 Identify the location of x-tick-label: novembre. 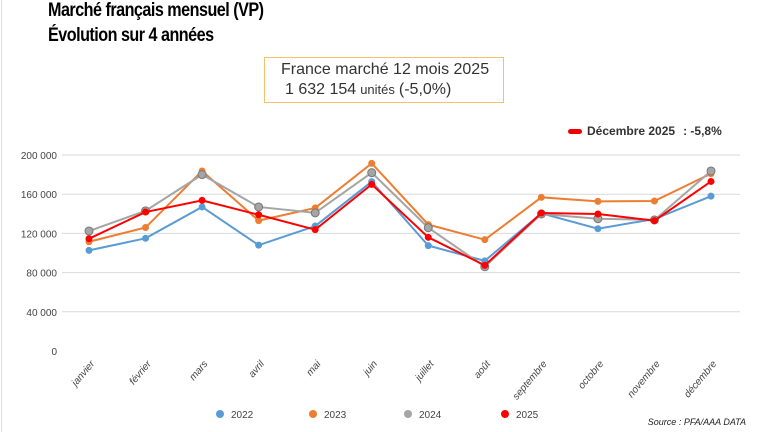
(644, 379).